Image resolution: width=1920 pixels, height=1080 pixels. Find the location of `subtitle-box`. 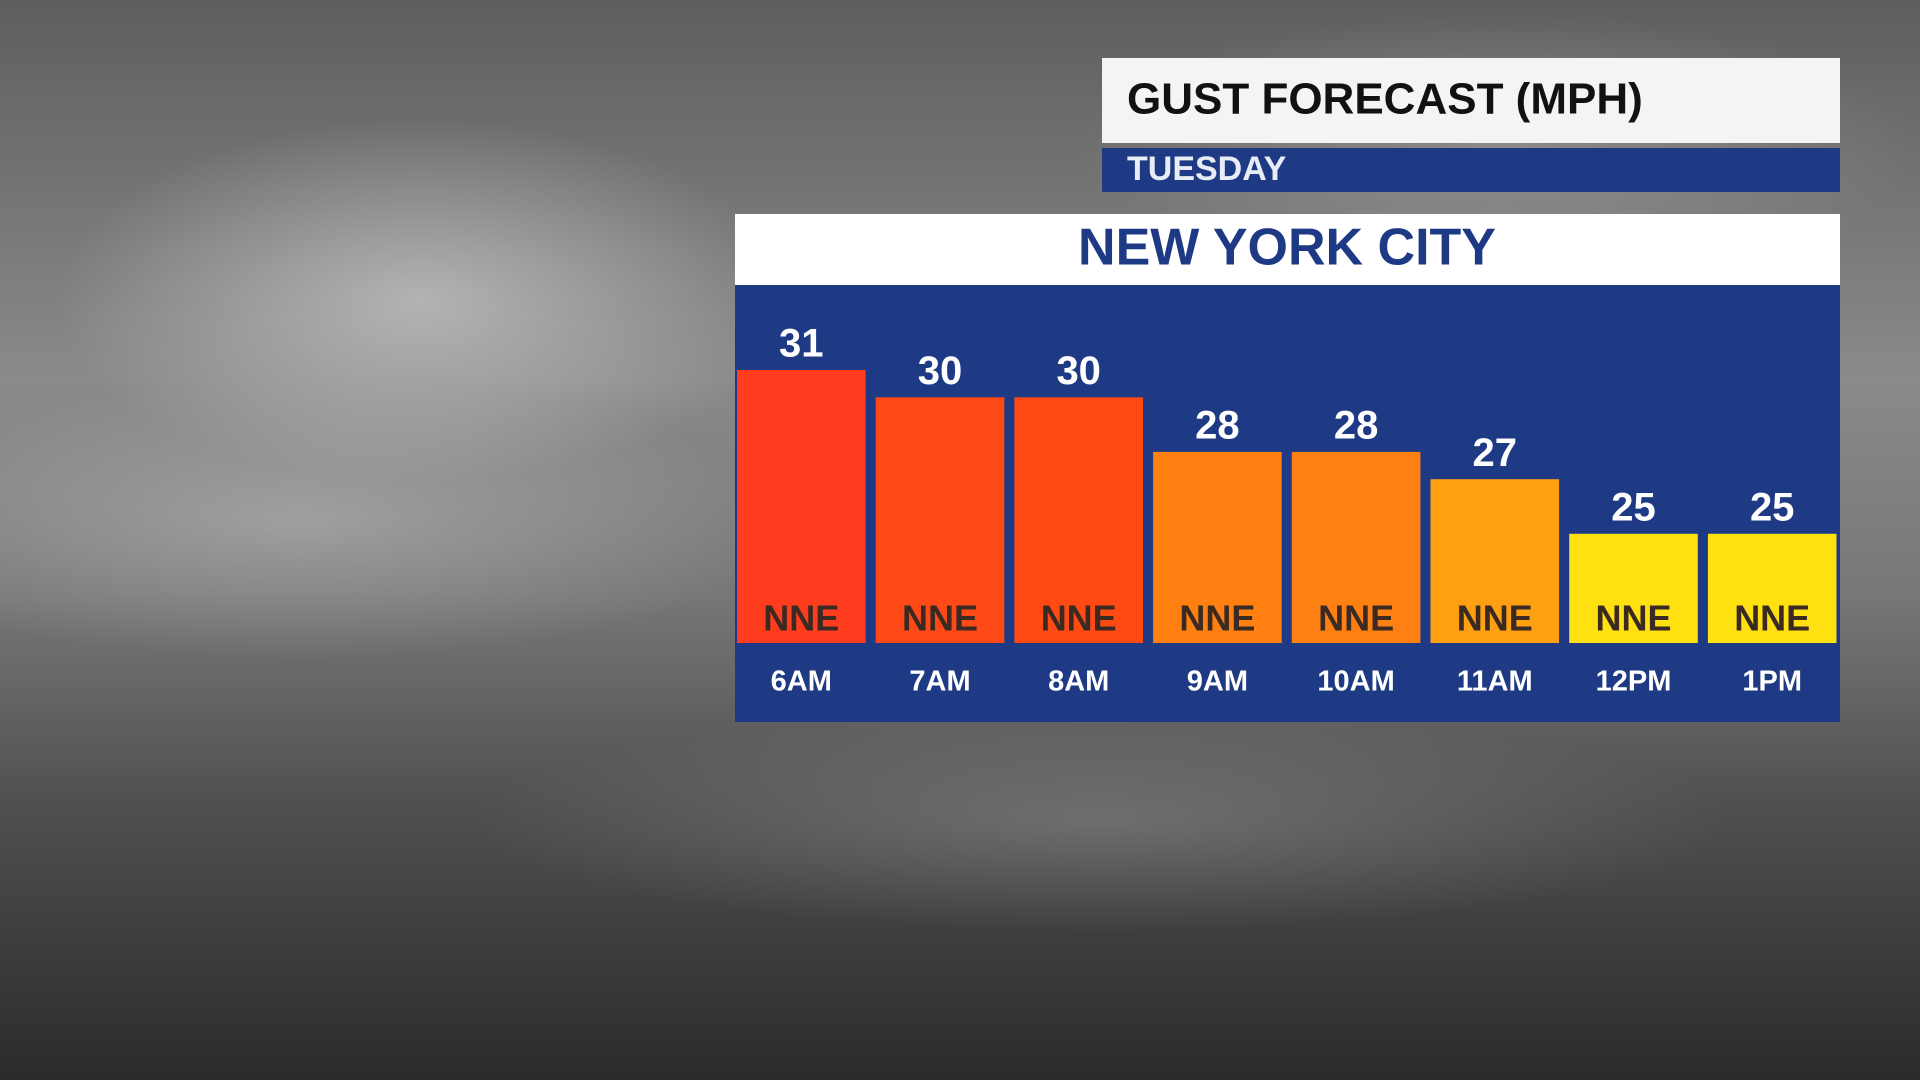

subtitle-box is located at coordinates (1471, 170).